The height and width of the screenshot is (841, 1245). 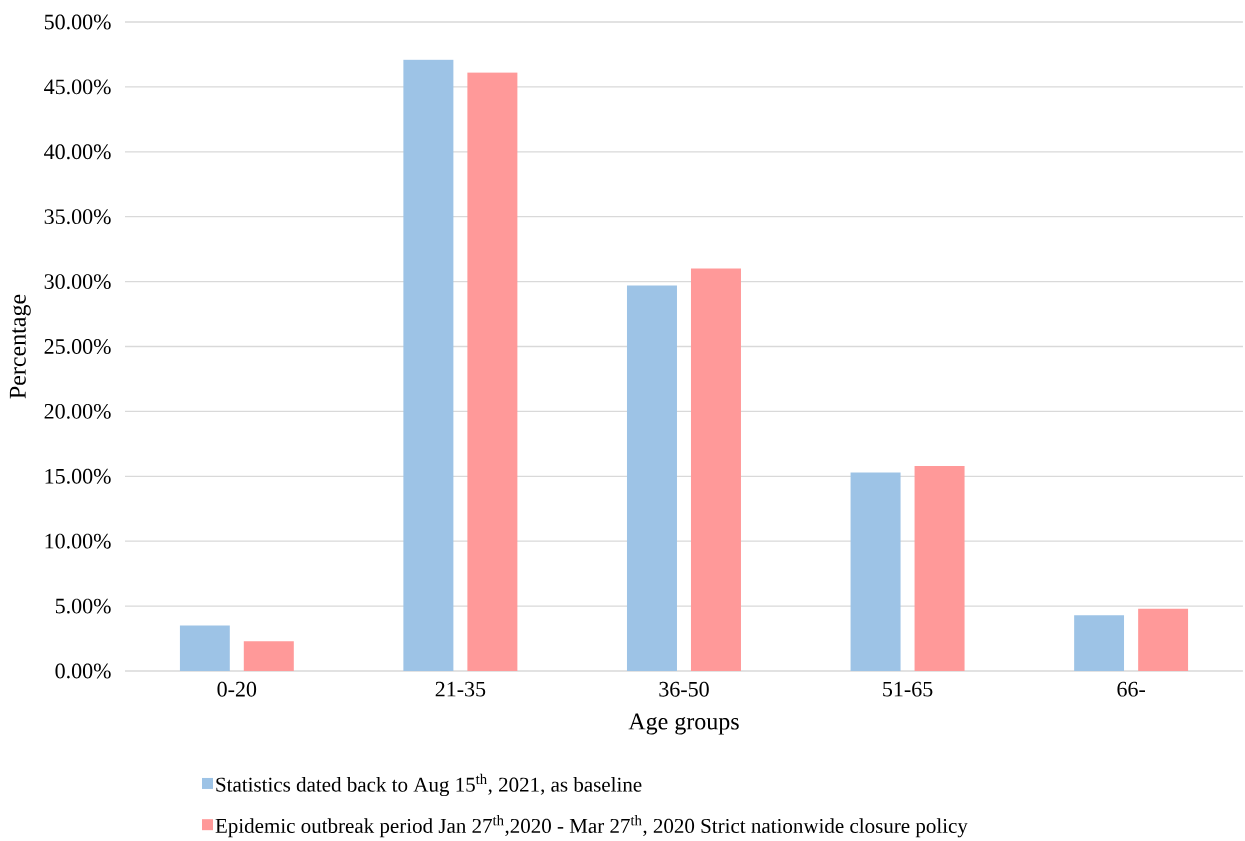 I want to click on y-tick-label: 50.00%, so click(x=77, y=22).